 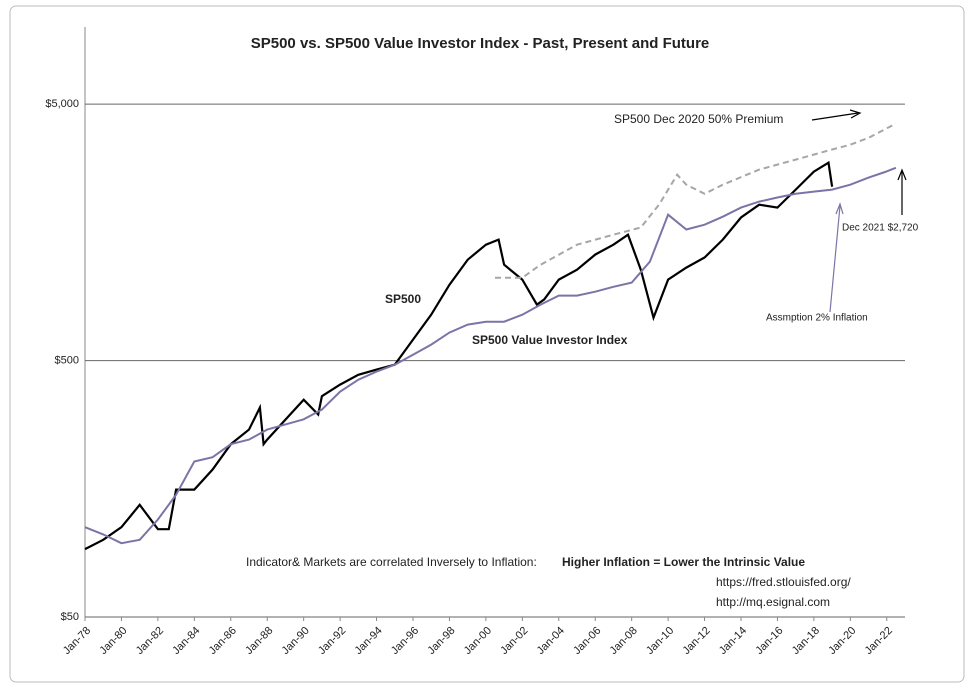 I want to click on y-tick-label: $500, so click(x=67, y=360).